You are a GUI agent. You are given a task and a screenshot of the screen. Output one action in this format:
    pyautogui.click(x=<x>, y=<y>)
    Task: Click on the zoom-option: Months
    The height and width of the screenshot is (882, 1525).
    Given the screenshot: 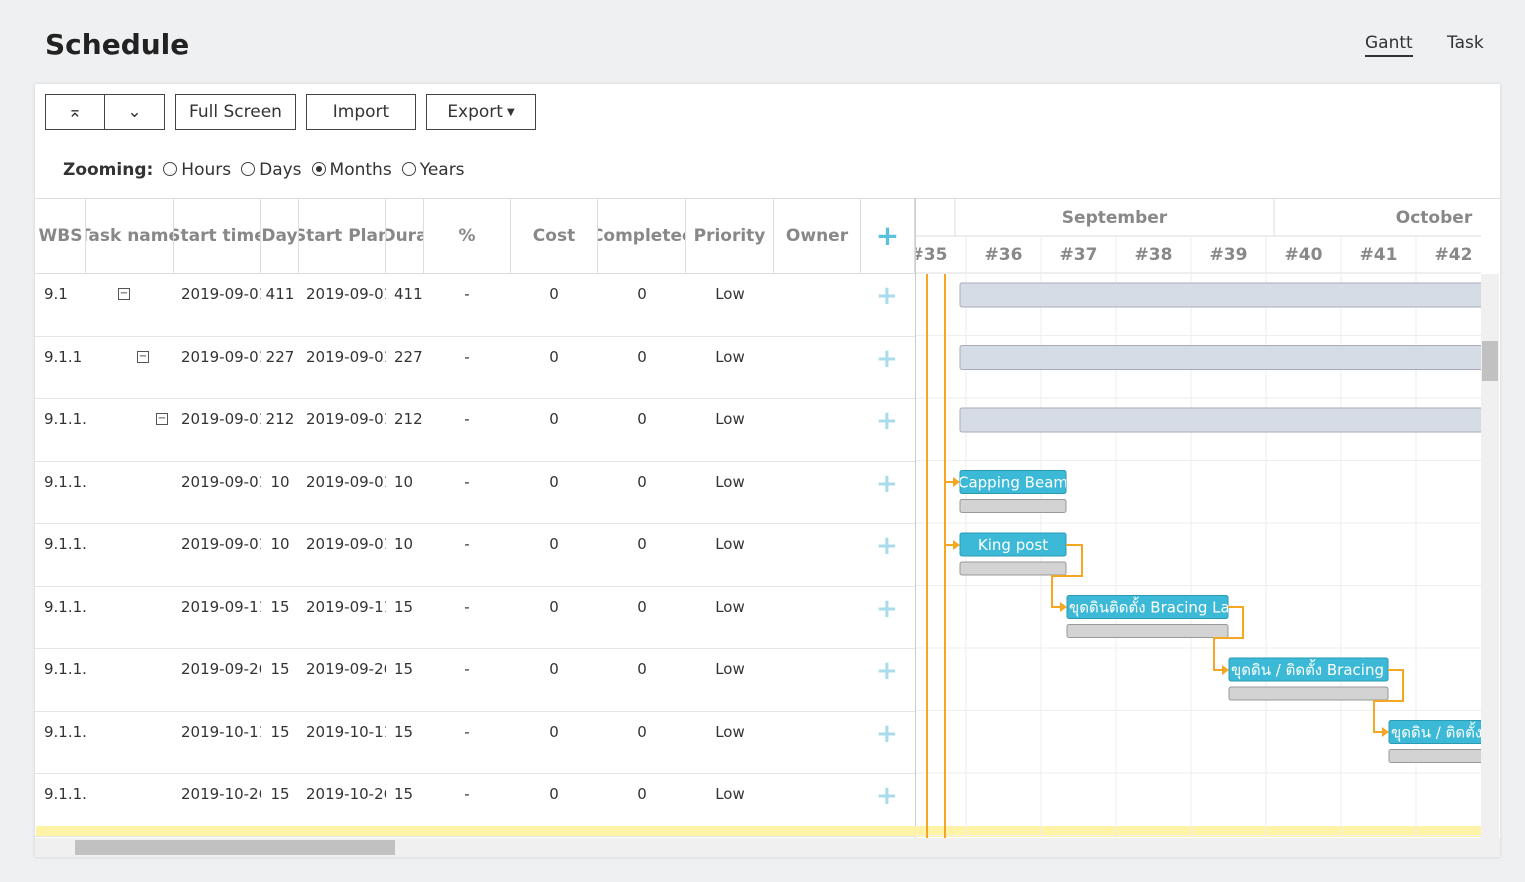 What is the action you would take?
    pyautogui.click(x=360, y=170)
    